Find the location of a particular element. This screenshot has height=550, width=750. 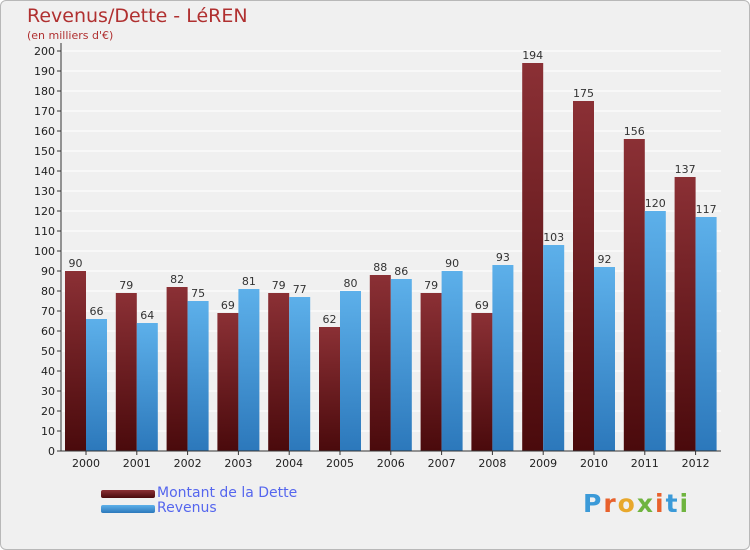

x-tick-label: 2006 is located at coordinates (391, 463).